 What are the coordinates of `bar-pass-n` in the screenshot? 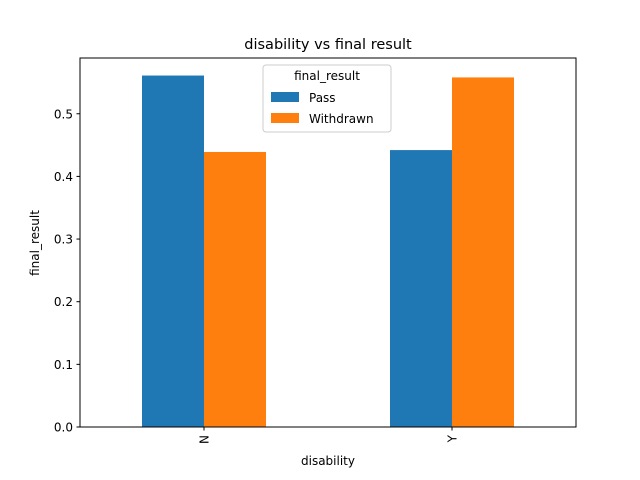 It's located at (173, 251).